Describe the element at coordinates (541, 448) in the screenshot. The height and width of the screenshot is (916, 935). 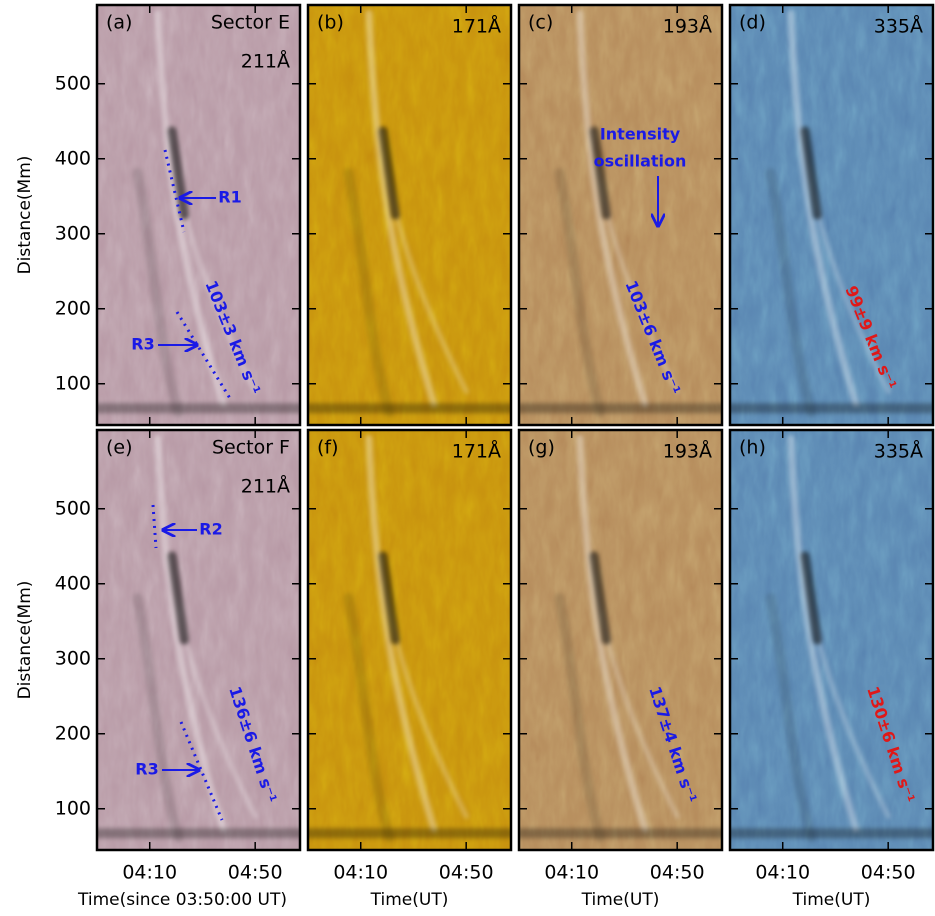
I see `panel-label: (g)` at that location.